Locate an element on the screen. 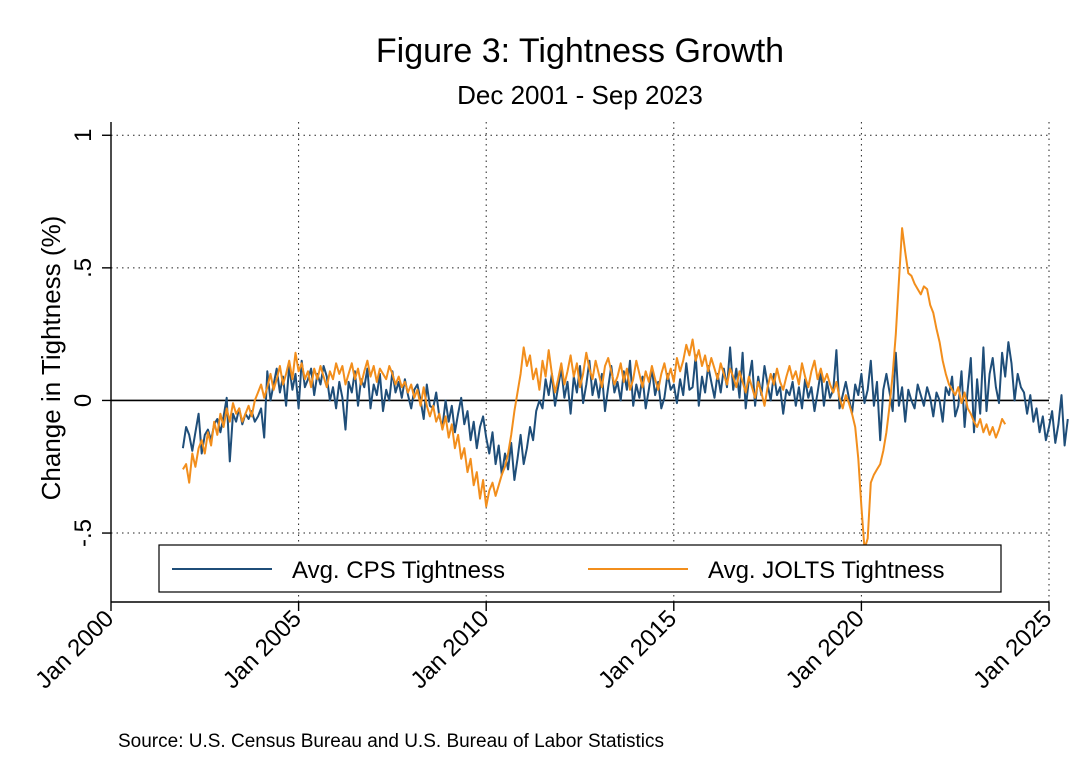 The height and width of the screenshot is (784, 1078). x-tick-label: Jan 2010 is located at coordinates (450, 649).